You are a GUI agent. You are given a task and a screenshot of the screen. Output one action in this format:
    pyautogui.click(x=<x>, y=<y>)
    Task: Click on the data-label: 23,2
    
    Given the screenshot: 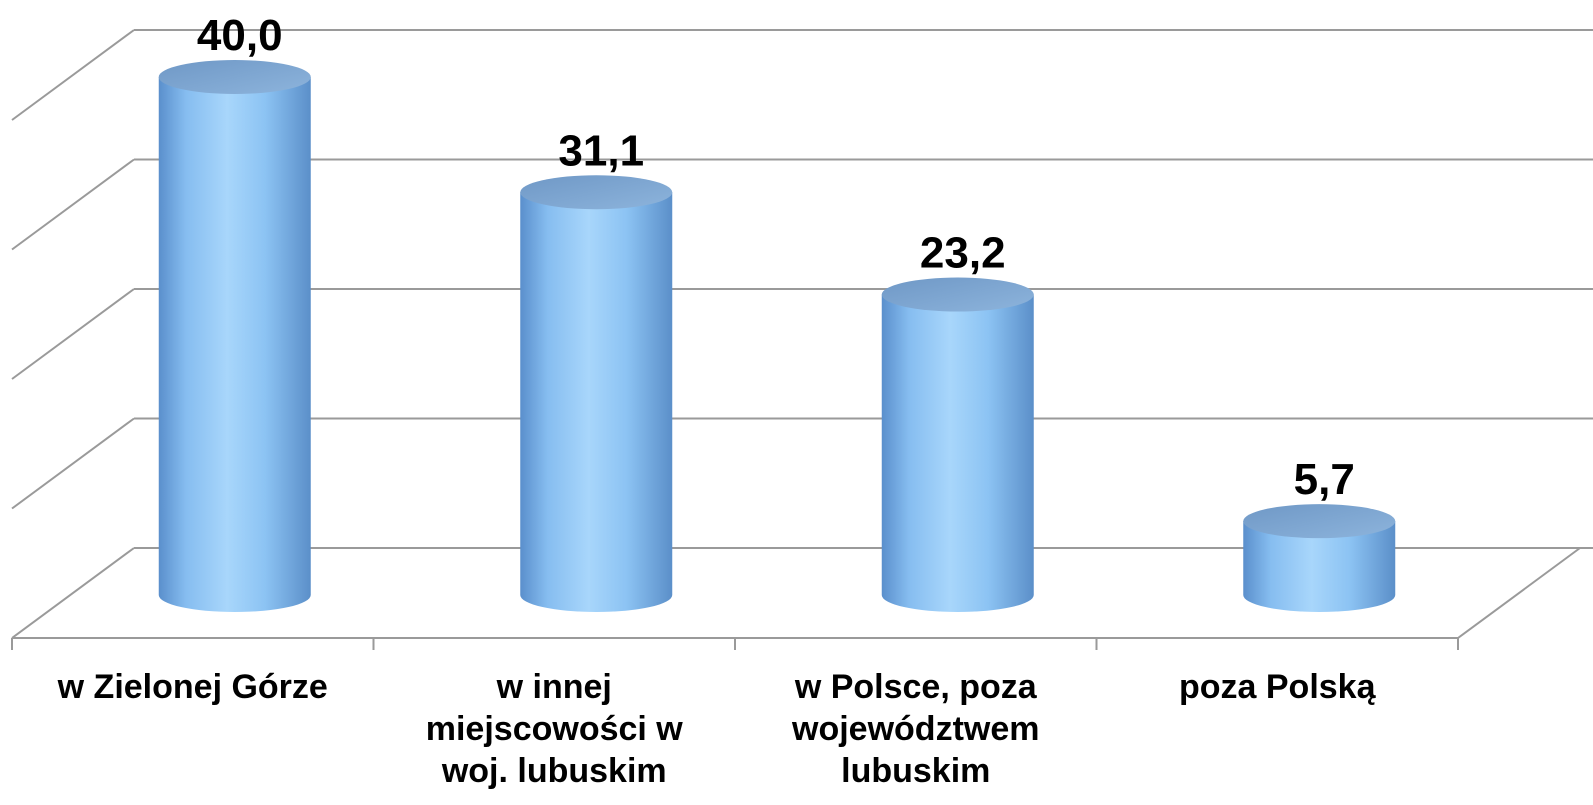 What is the action you would take?
    pyautogui.click(x=963, y=253)
    